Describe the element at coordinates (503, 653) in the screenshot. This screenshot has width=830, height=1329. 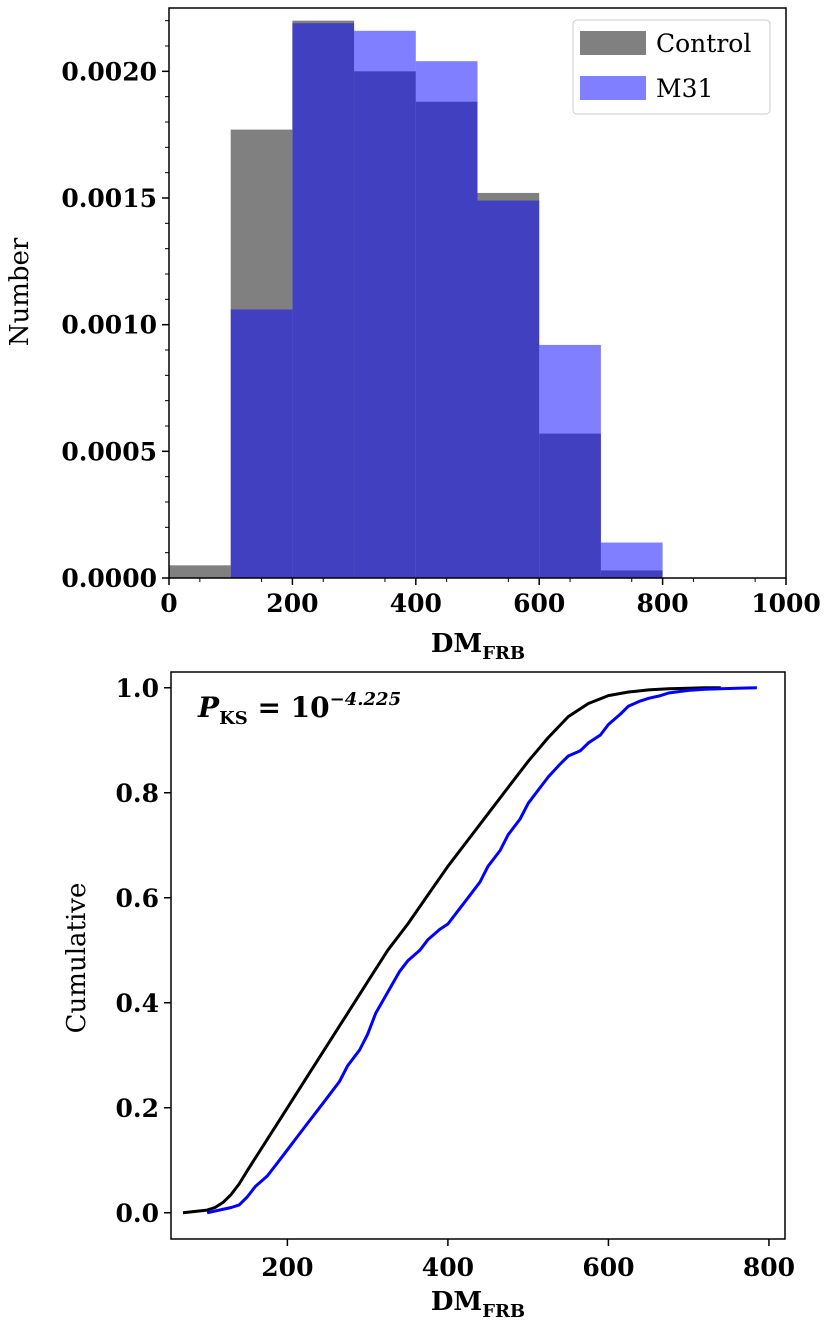
I see `histogram-x-axis-label-subscript: FRB` at that location.